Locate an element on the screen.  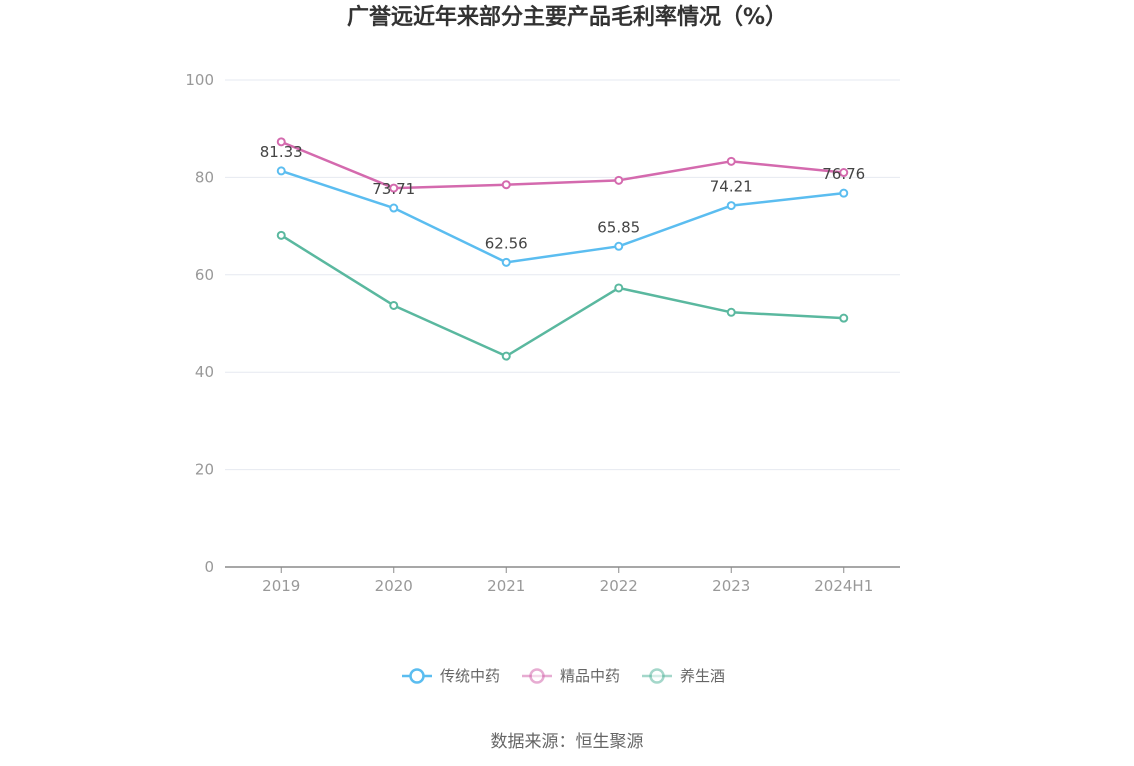
series-points is located at coordinates (562, 249).